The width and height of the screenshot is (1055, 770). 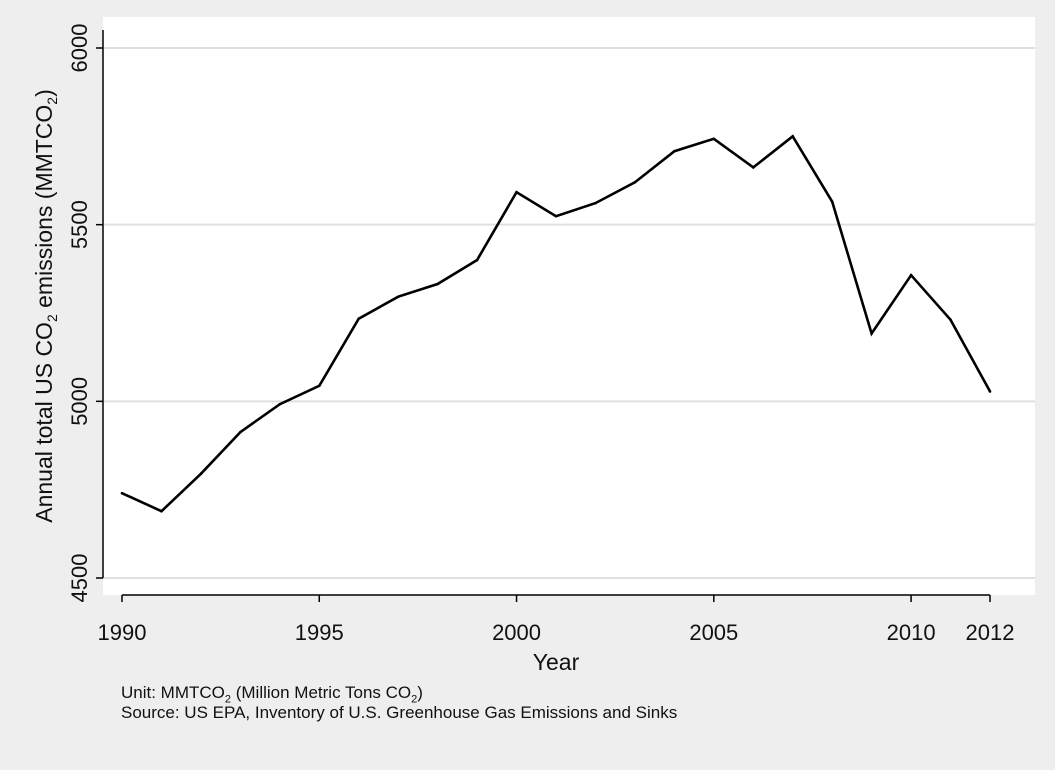 What do you see at coordinates (556, 662) in the screenshot?
I see `x-axis-label: Year` at bounding box center [556, 662].